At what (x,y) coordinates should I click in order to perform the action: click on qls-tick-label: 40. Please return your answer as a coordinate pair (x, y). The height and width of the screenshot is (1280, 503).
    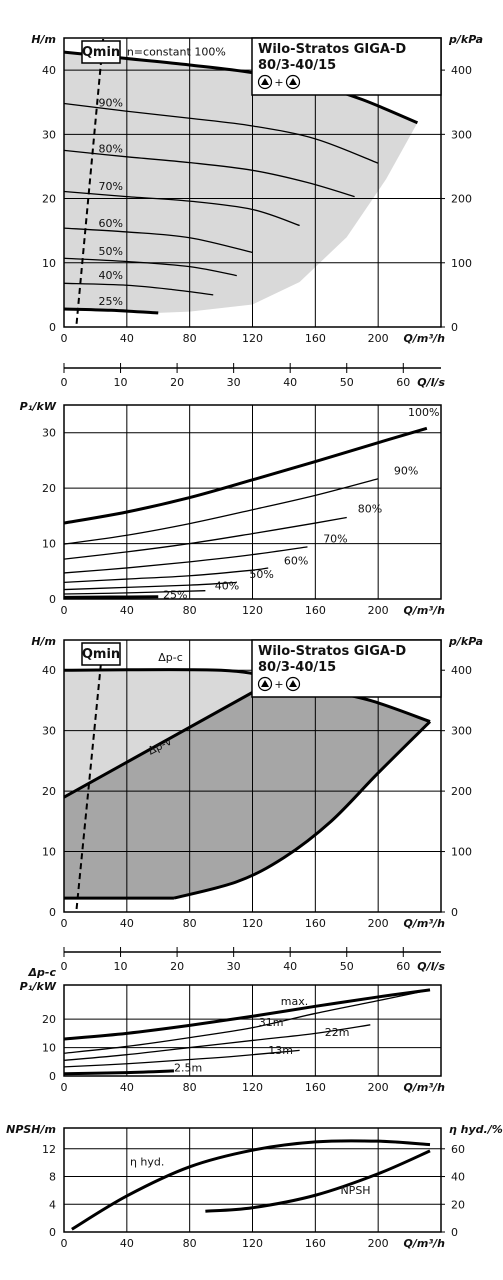
    Looking at the image, I should click on (290, 382).